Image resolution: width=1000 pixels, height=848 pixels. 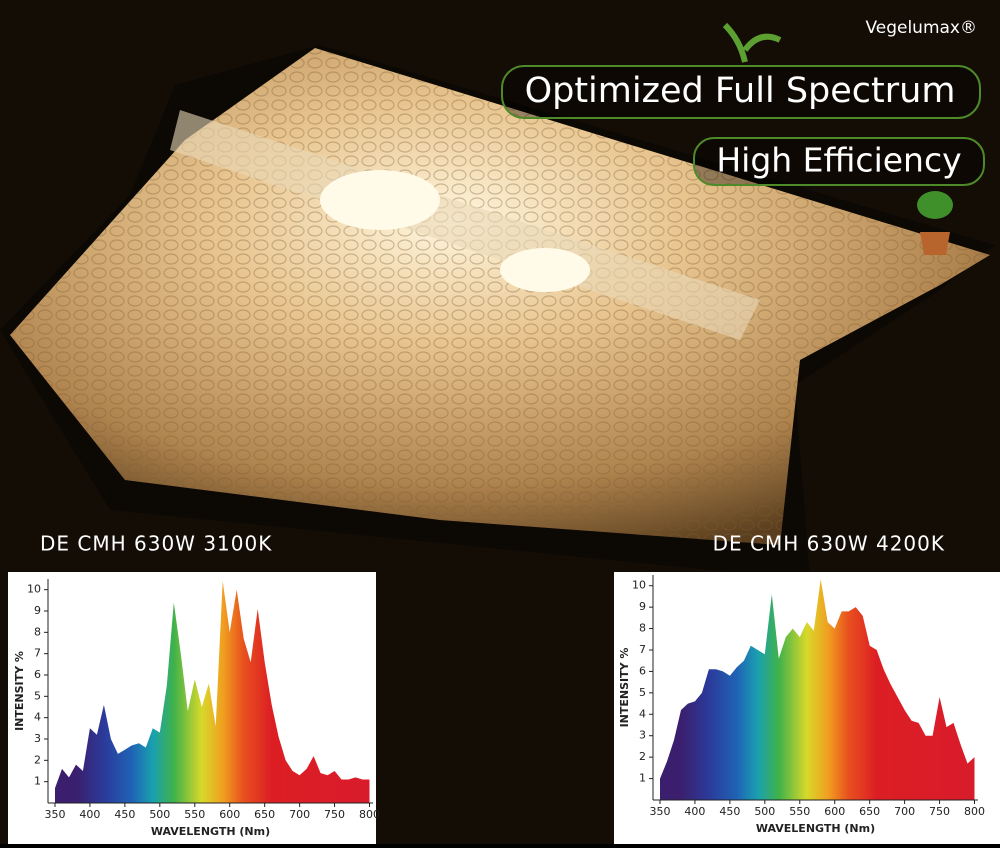 I want to click on subheadline-box, so click(x=839, y=161).